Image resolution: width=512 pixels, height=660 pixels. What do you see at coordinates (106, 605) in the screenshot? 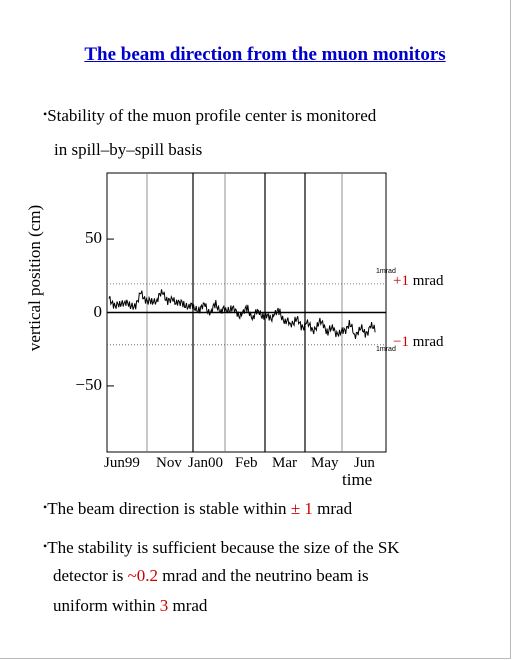
I see `b2-line3-prefix: uniform within` at bounding box center [106, 605].